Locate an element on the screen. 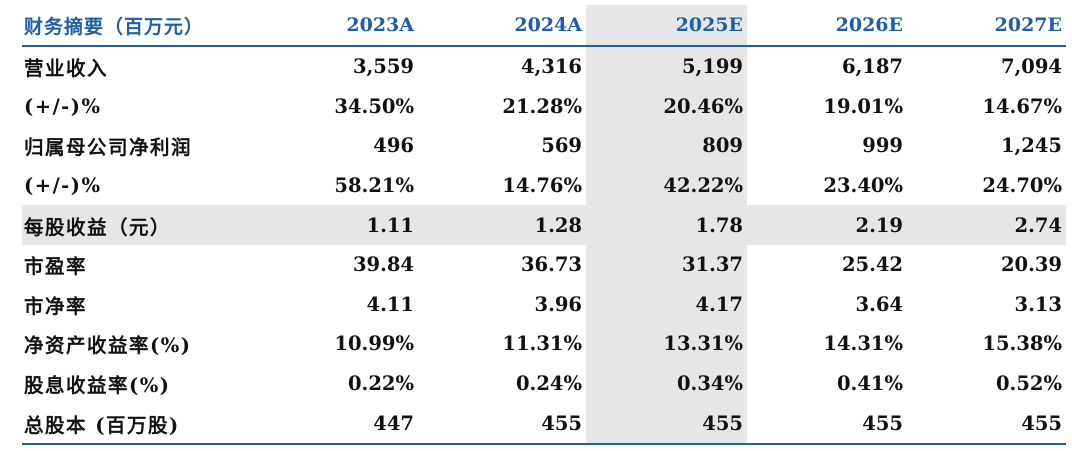 This screenshot has width=1072, height=451. table-row: 市净率 4.11 3.96 4.17 3.64 3.13 is located at coordinates (544, 304).